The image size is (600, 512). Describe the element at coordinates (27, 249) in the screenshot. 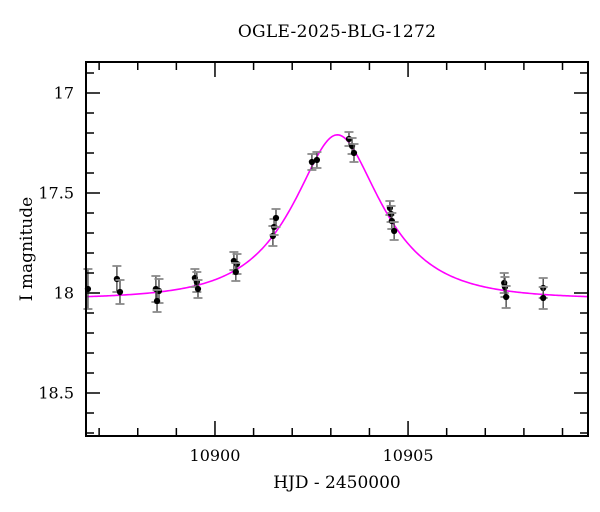

I see `y-axis-label: I magnitude` at that location.